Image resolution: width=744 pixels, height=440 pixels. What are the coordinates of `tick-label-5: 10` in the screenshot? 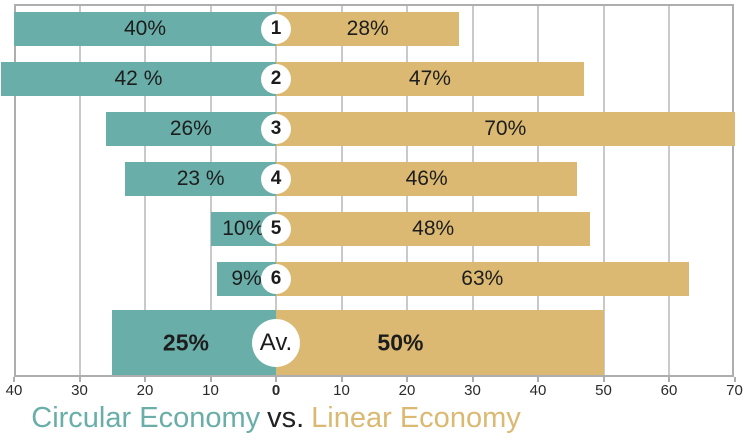 It's located at (341, 390).